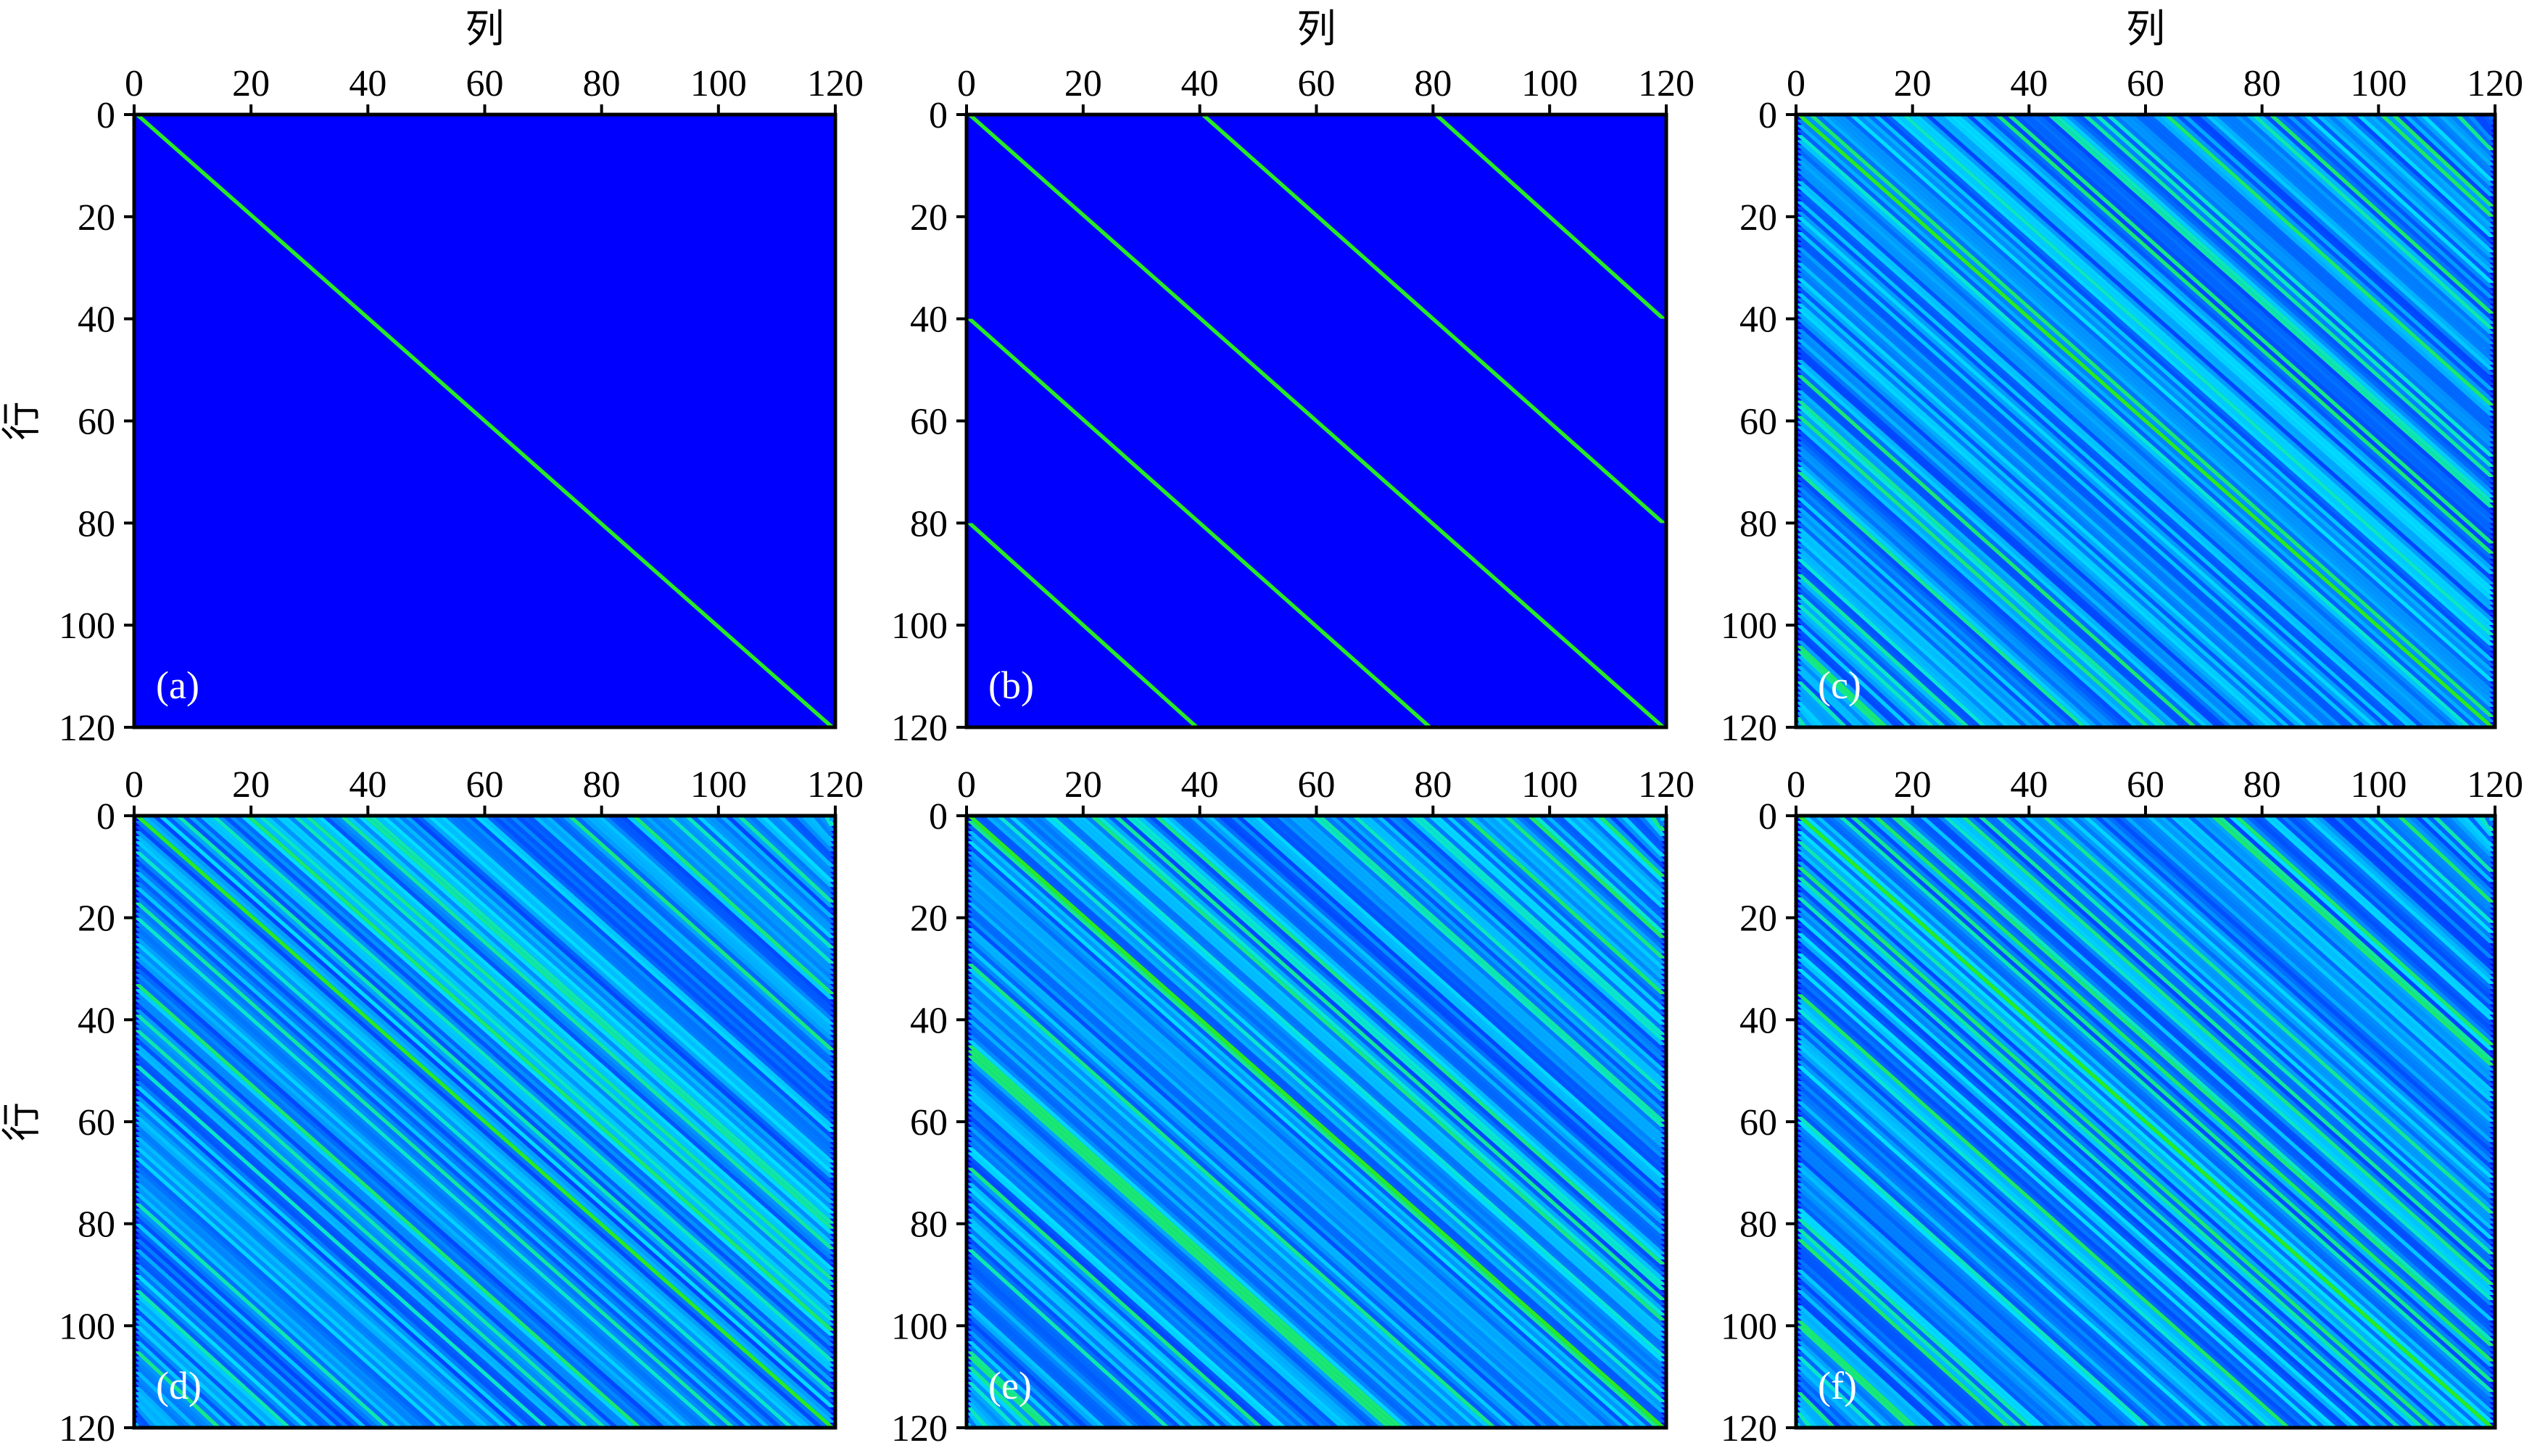 This screenshot has height=1456, width=2532. Describe the element at coordinates (105, 816) in the screenshot. I see `y-tick-label: 0` at that location.